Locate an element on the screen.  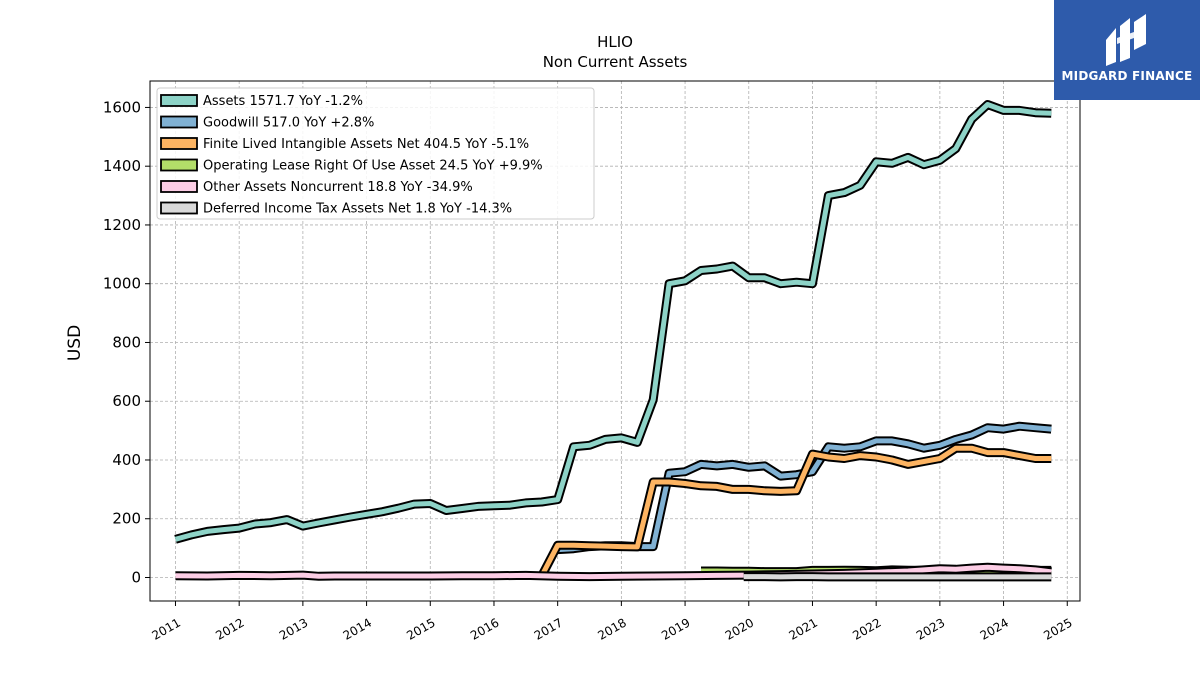
series-line-outline is located at coordinates (794, 511).